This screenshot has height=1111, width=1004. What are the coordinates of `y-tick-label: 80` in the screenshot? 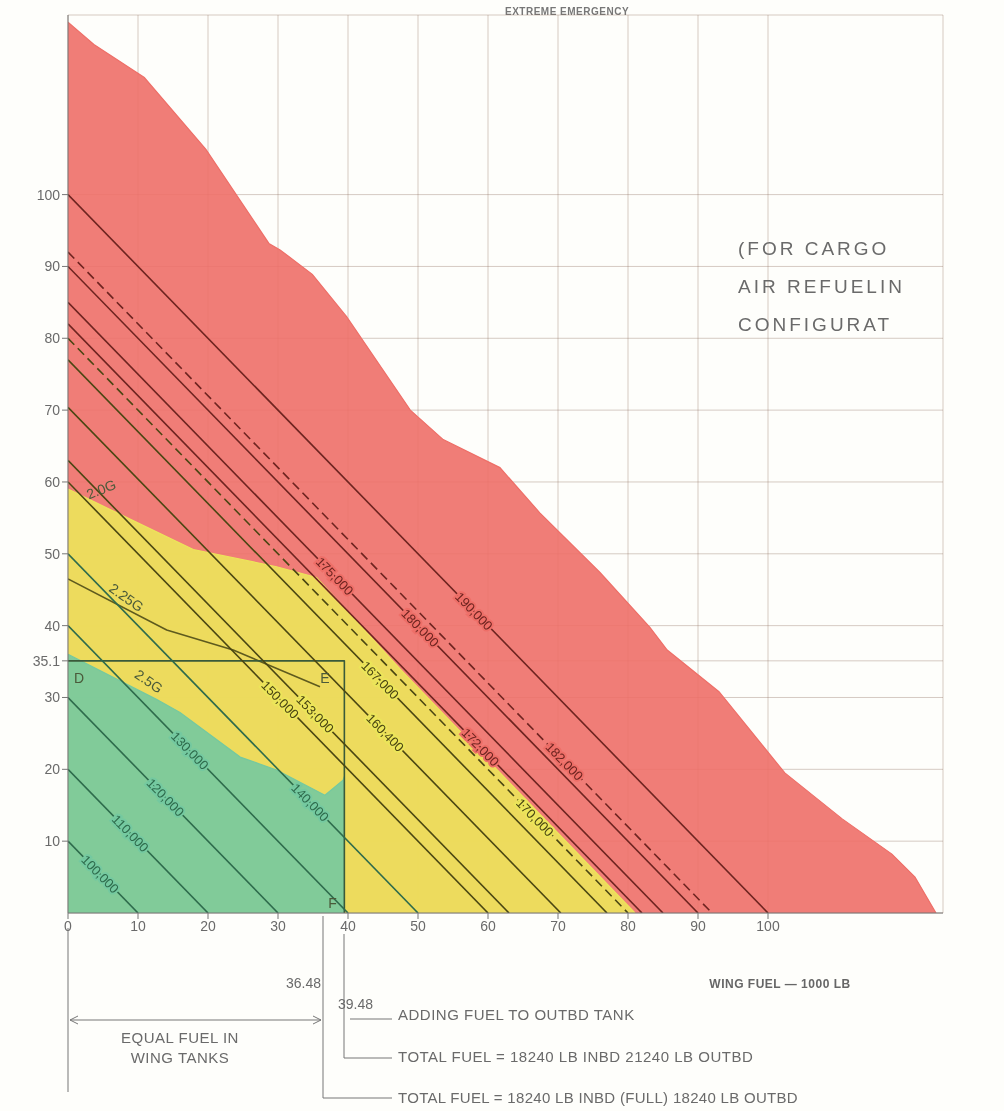 It's located at (52, 338).